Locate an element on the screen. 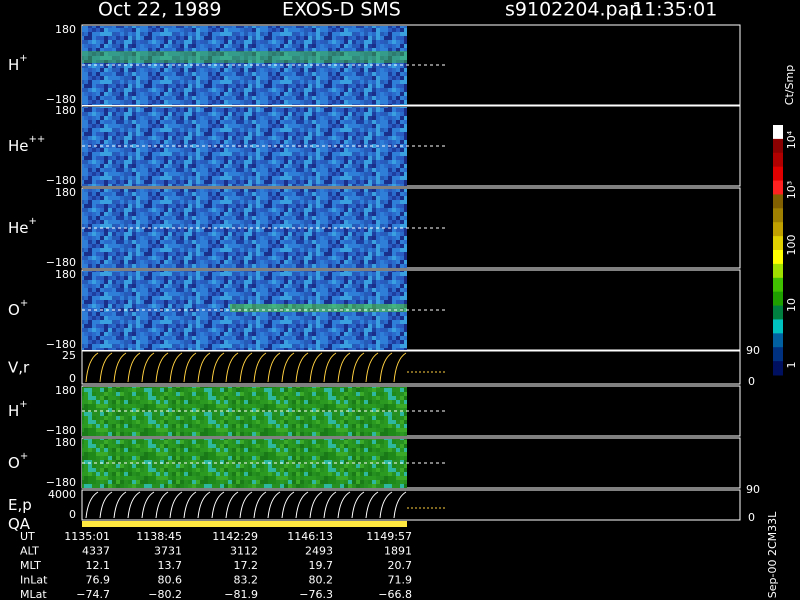 The image size is (800, 600). label-text: He is located at coordinates (18, 228).